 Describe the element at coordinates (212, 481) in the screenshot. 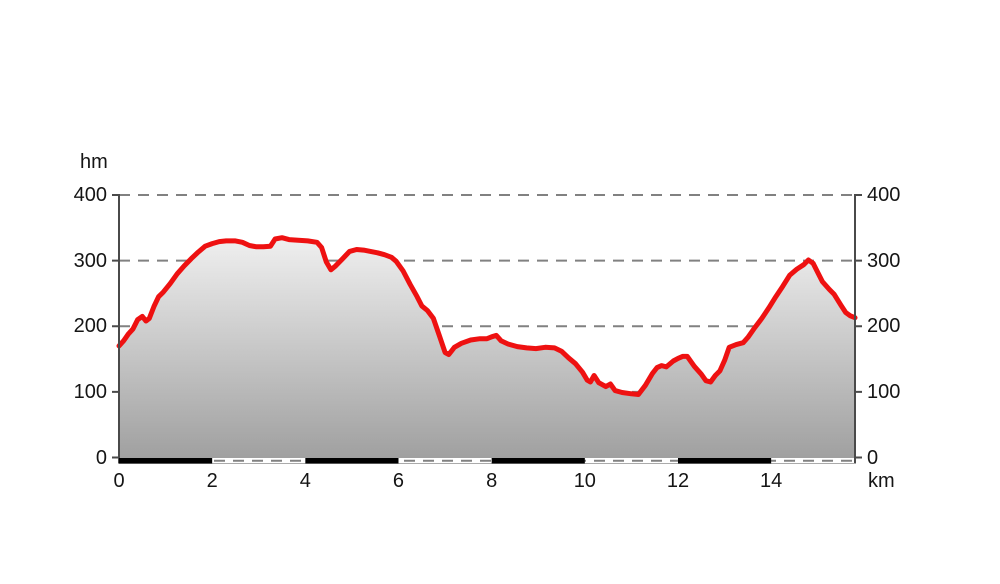

I see `x-tick-label-2: 2` at that location.